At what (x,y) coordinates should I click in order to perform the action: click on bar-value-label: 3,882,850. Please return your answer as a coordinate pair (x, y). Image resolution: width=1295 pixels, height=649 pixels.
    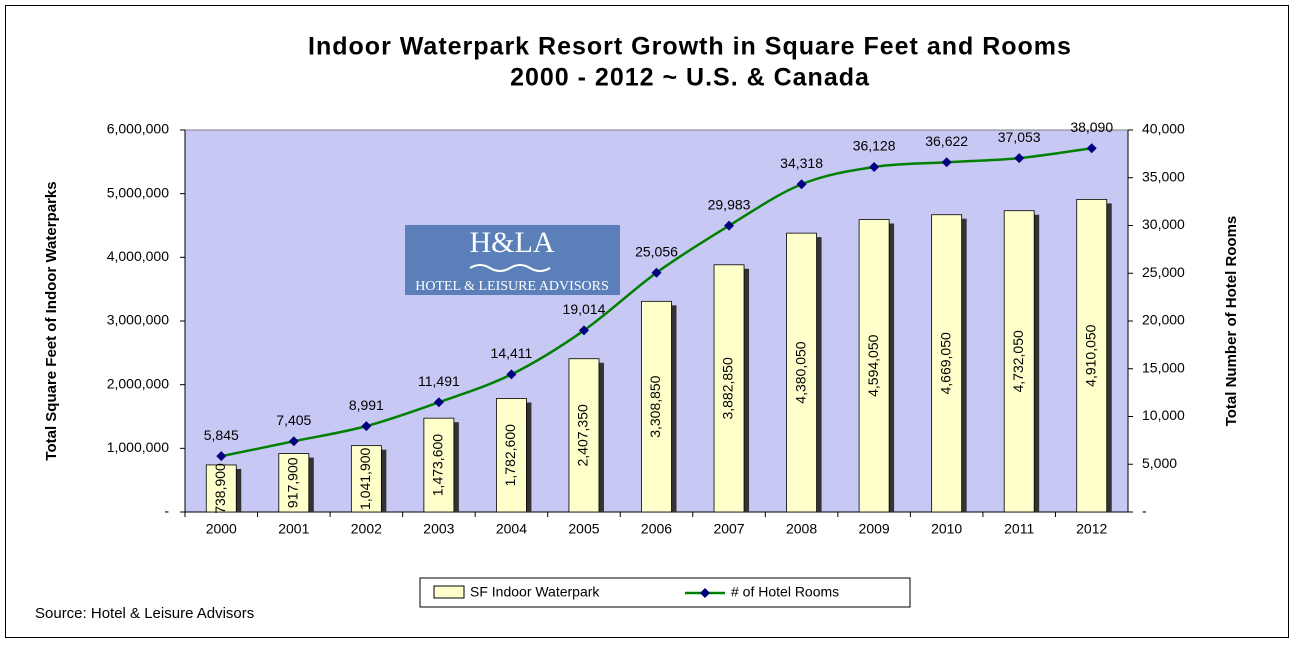
    Looking at the image, I should click on (728, 388).